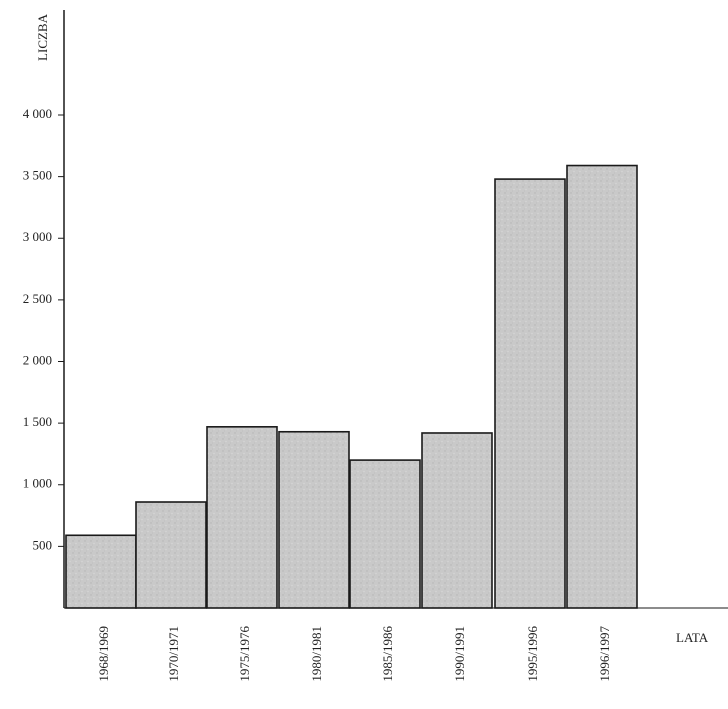  I want to click on bar-1996-1997, so click(602, 386).